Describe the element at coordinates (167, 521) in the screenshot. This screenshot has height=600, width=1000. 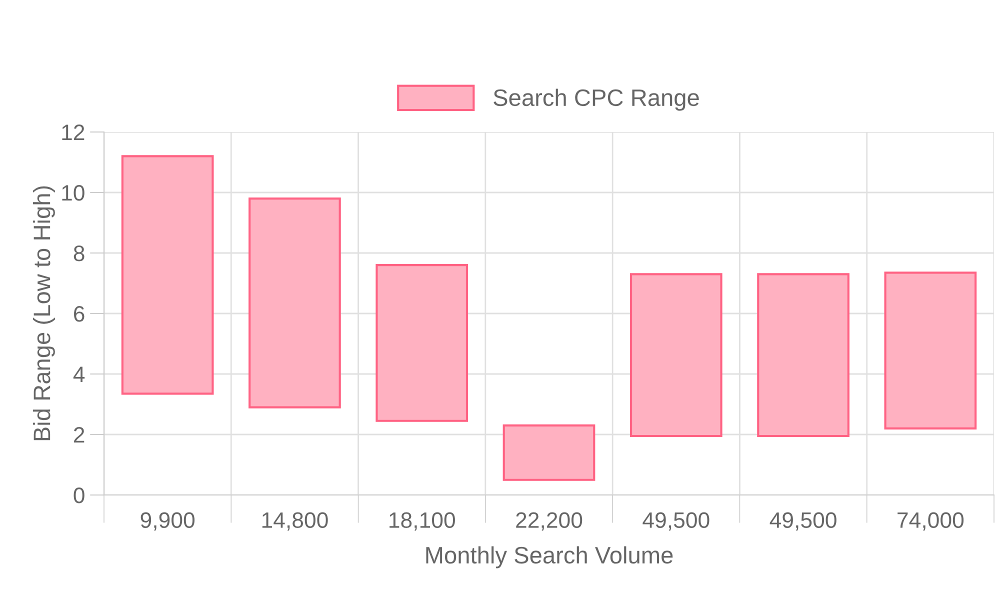
I see `x-tick-label: 9,900` at that location.